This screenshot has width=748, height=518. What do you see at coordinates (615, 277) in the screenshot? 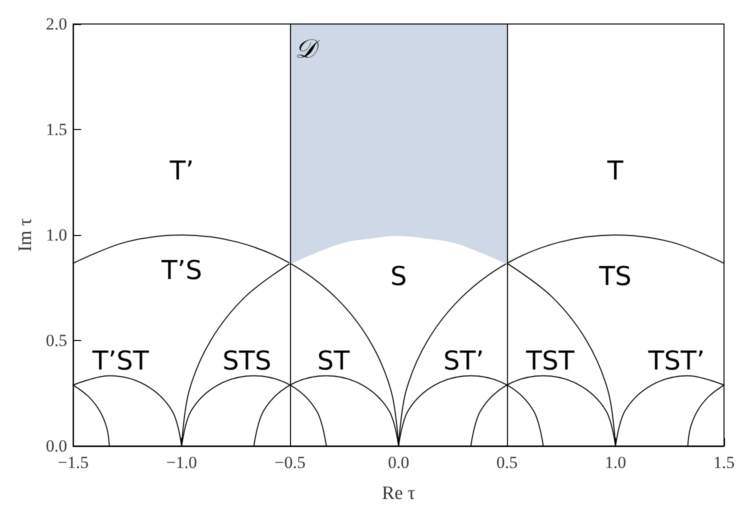
I see `annotation: TS` at bounding box center [615, 277].